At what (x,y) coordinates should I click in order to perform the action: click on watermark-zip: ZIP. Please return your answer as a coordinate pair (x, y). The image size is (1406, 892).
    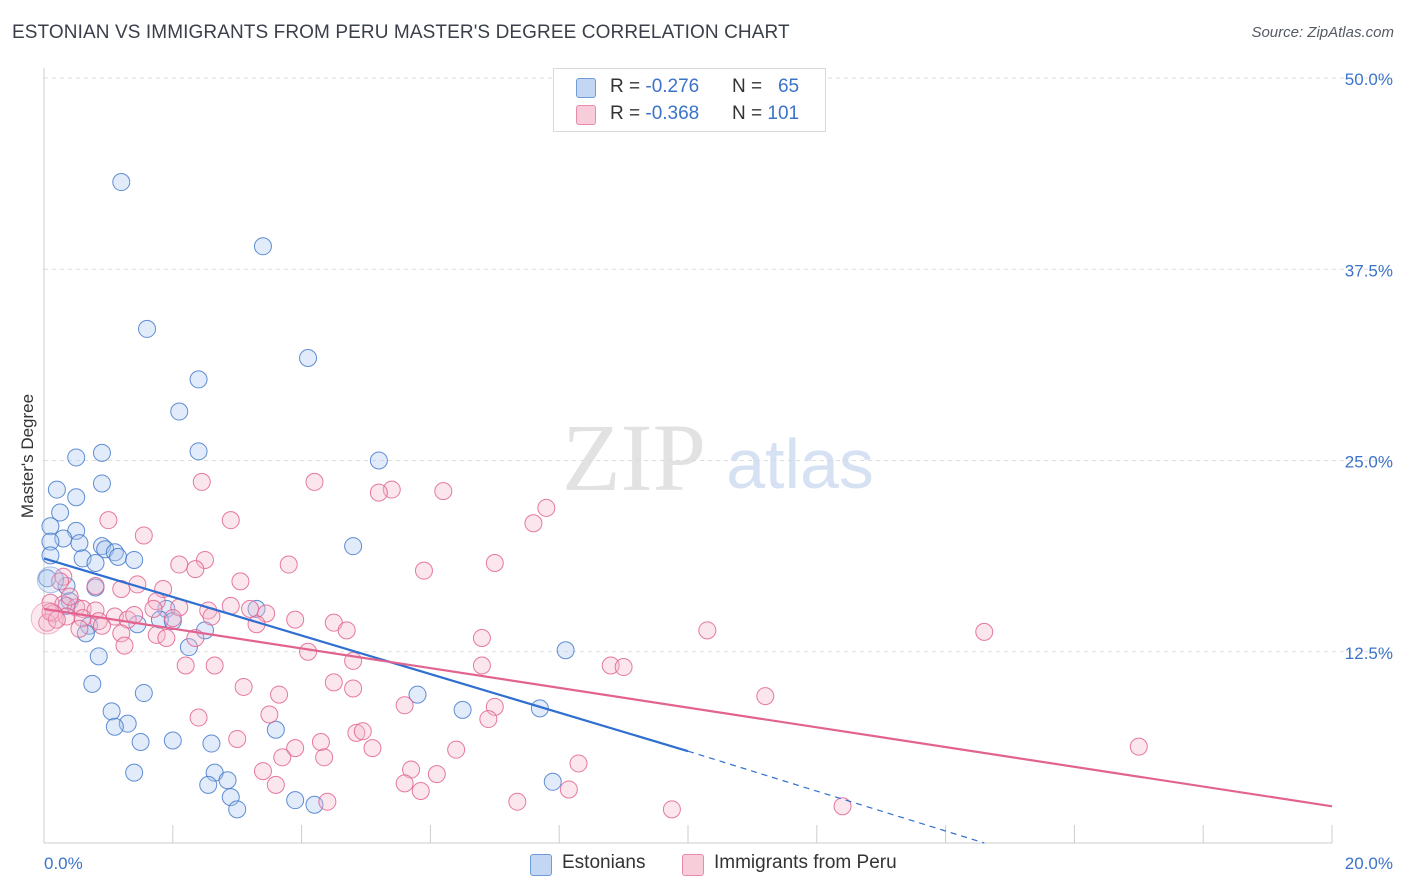
    Looking at the image, I should click on (634, 457).